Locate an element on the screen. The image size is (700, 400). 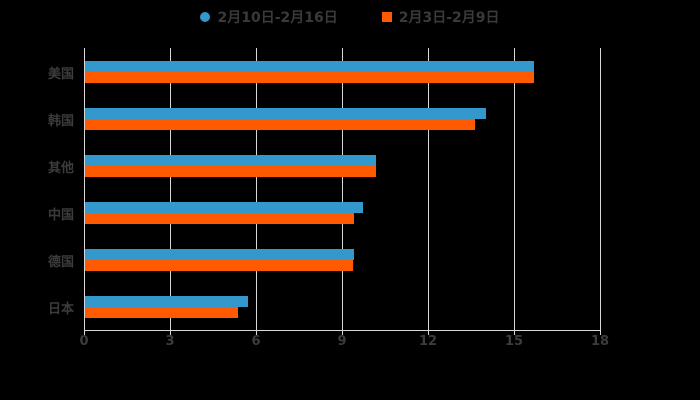
x-axis-tick-3: 3 is located at coordinates (170, 341).